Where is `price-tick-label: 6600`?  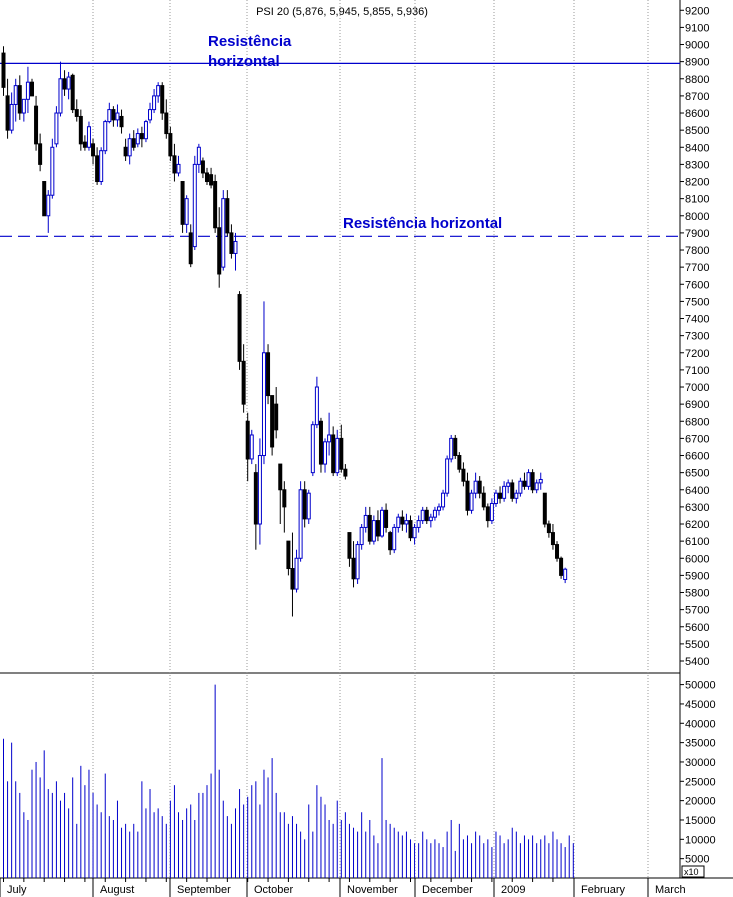 price-tick-label: 6600 is located at coordinates (697, 457).